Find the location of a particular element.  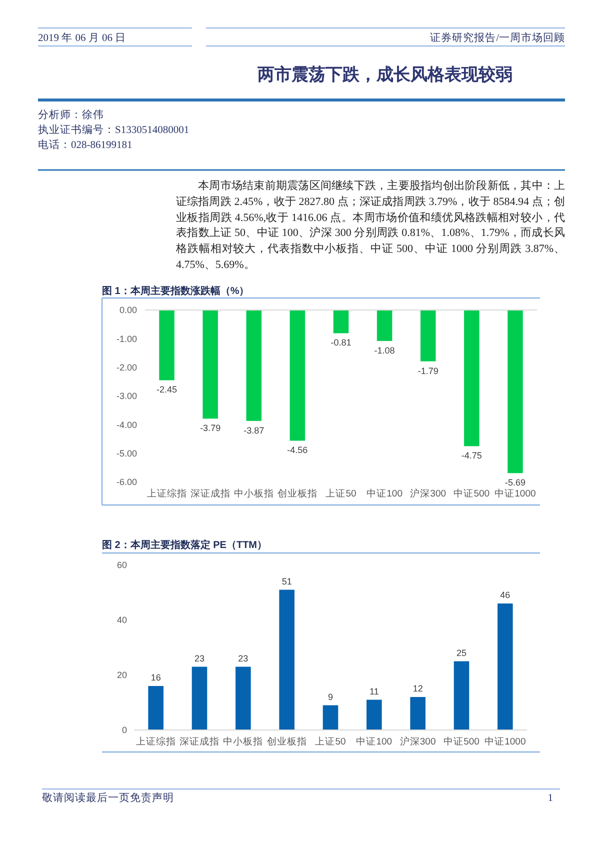

data-label: 11 is located at coordinates (374, 691).